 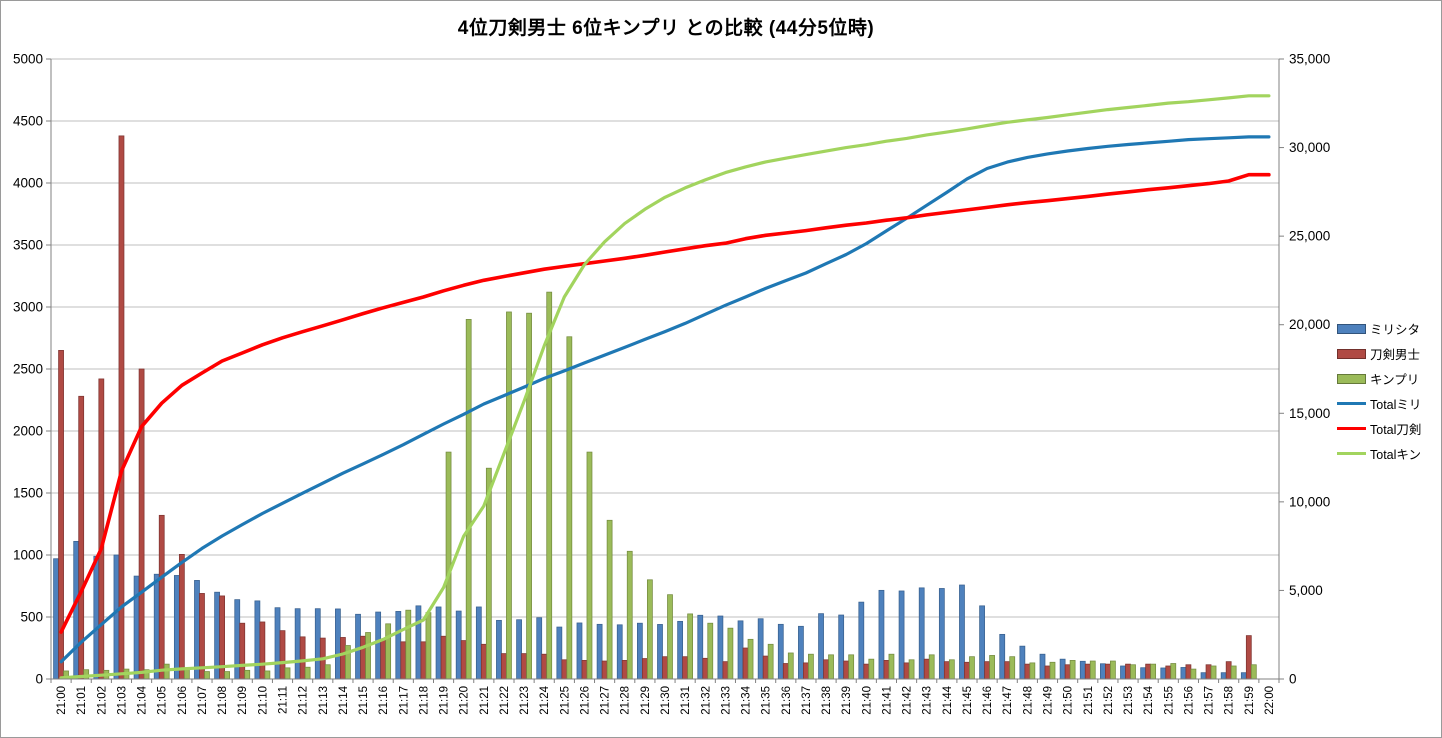 I want to click on x-axis-tick-label: 21:49, so click(x=1048, y=700).